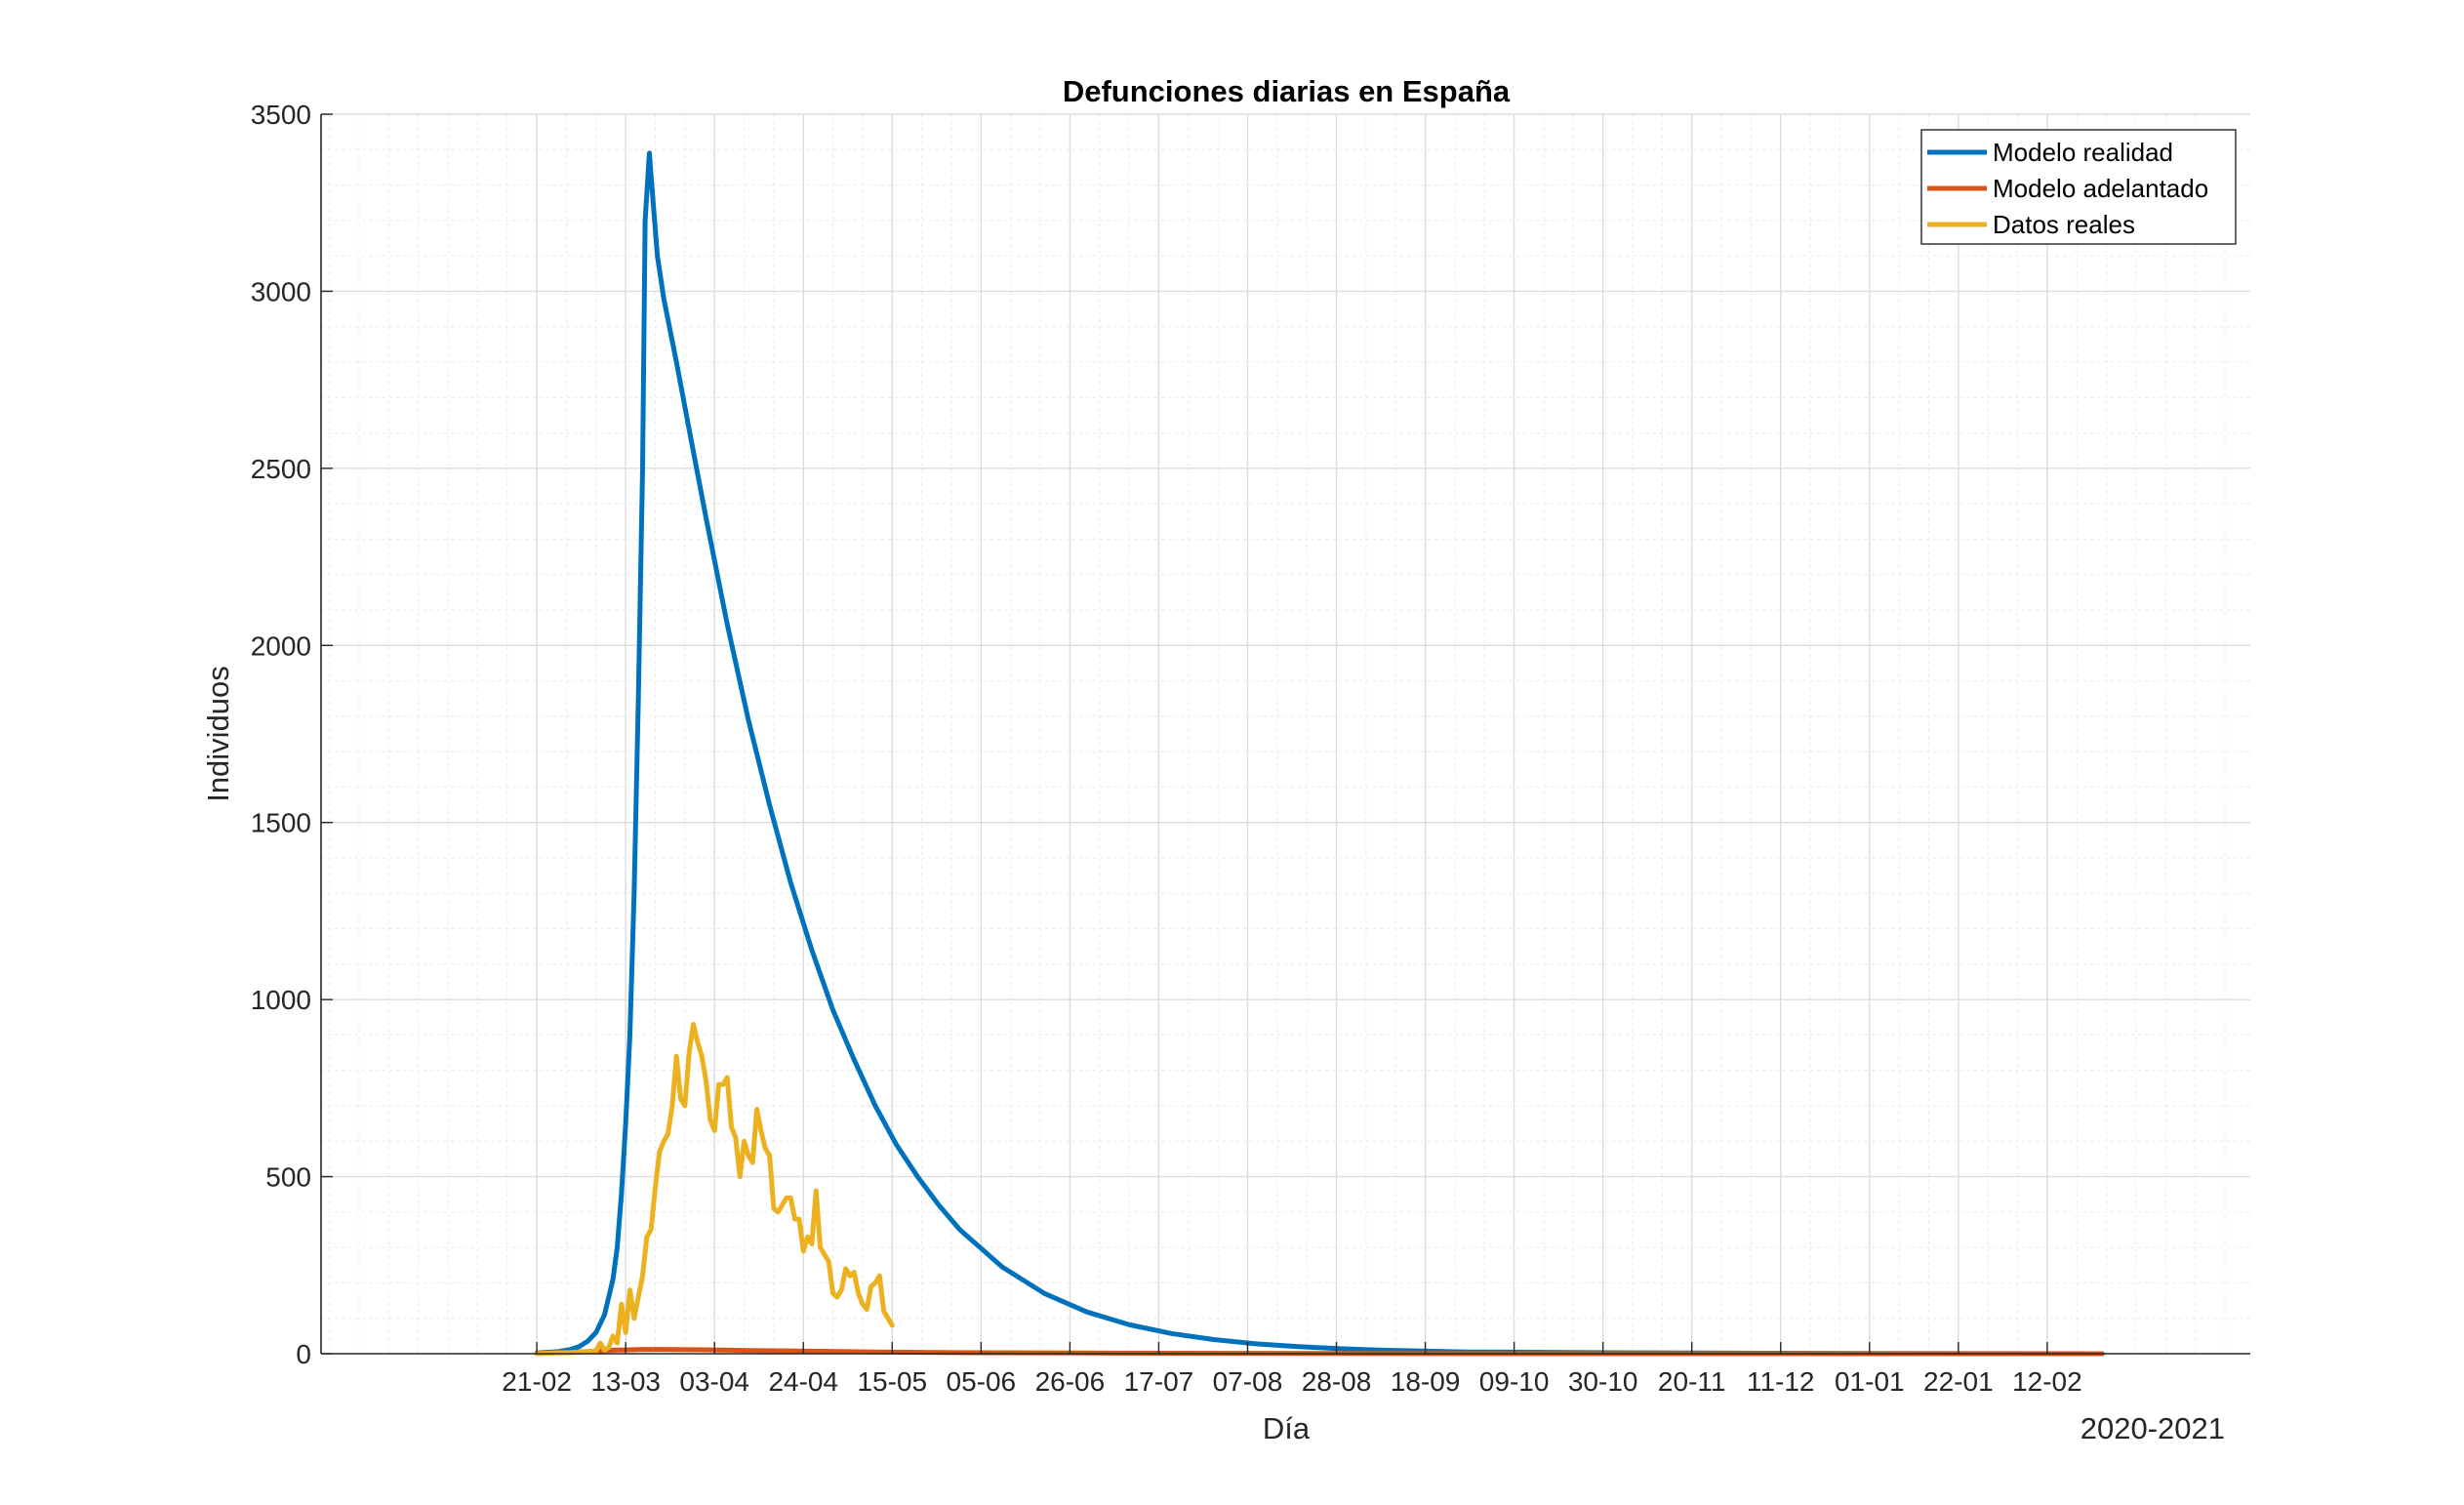  Describe the element at coordinates (1692, 1381) in the screenshot. I see `x-tick-label: 20-11` at that location.